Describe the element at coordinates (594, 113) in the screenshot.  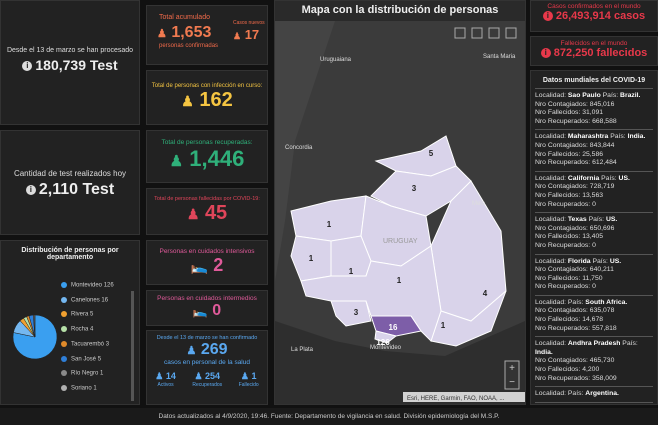
I see `deaths-line: Nro Fallecidos: 31,091` at that location.